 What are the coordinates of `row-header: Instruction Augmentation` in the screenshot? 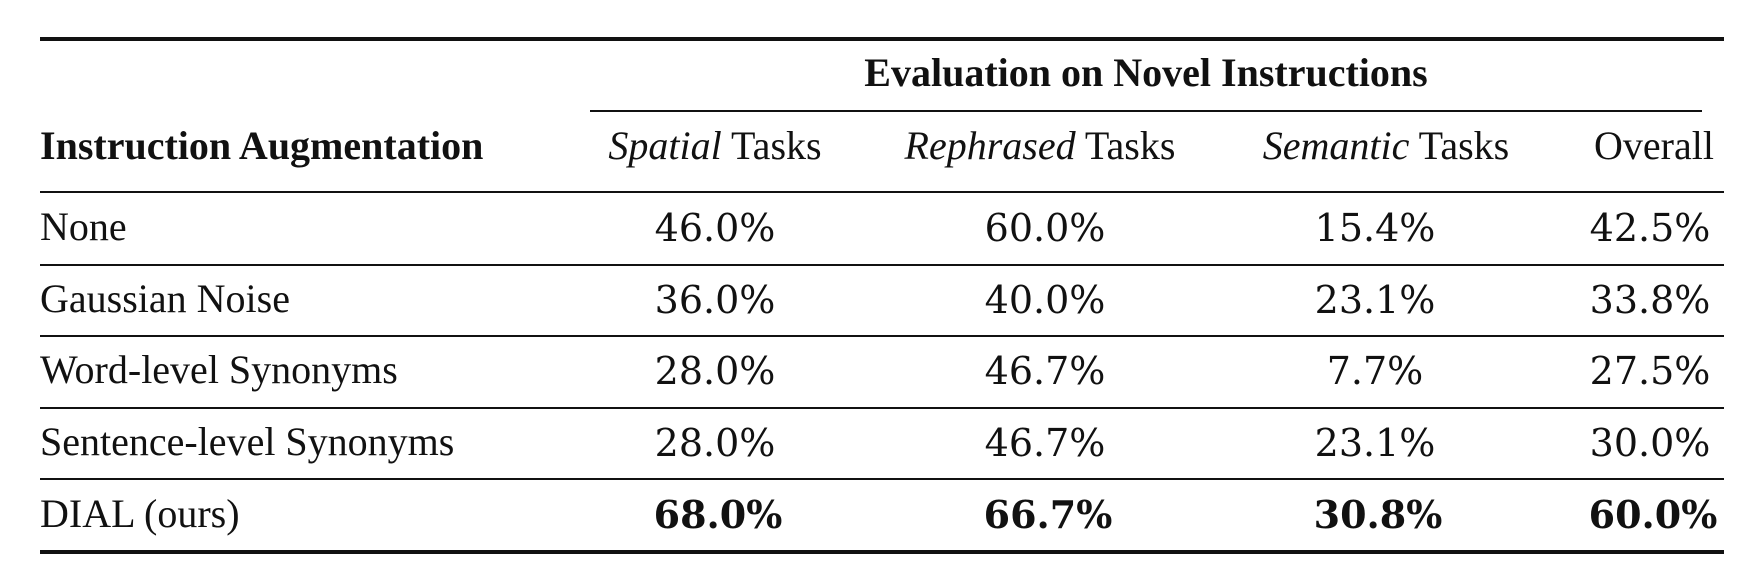 It's located at (262, 145).